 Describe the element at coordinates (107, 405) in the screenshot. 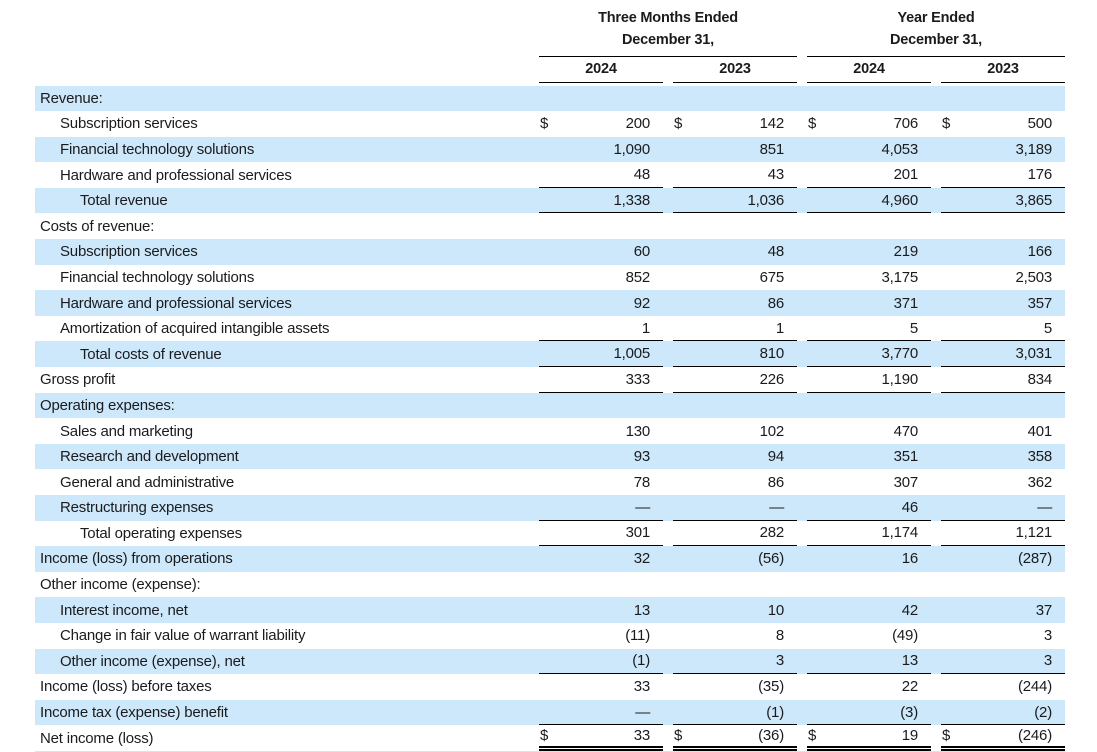

I see `row-label: Operating expenses:` at that location.